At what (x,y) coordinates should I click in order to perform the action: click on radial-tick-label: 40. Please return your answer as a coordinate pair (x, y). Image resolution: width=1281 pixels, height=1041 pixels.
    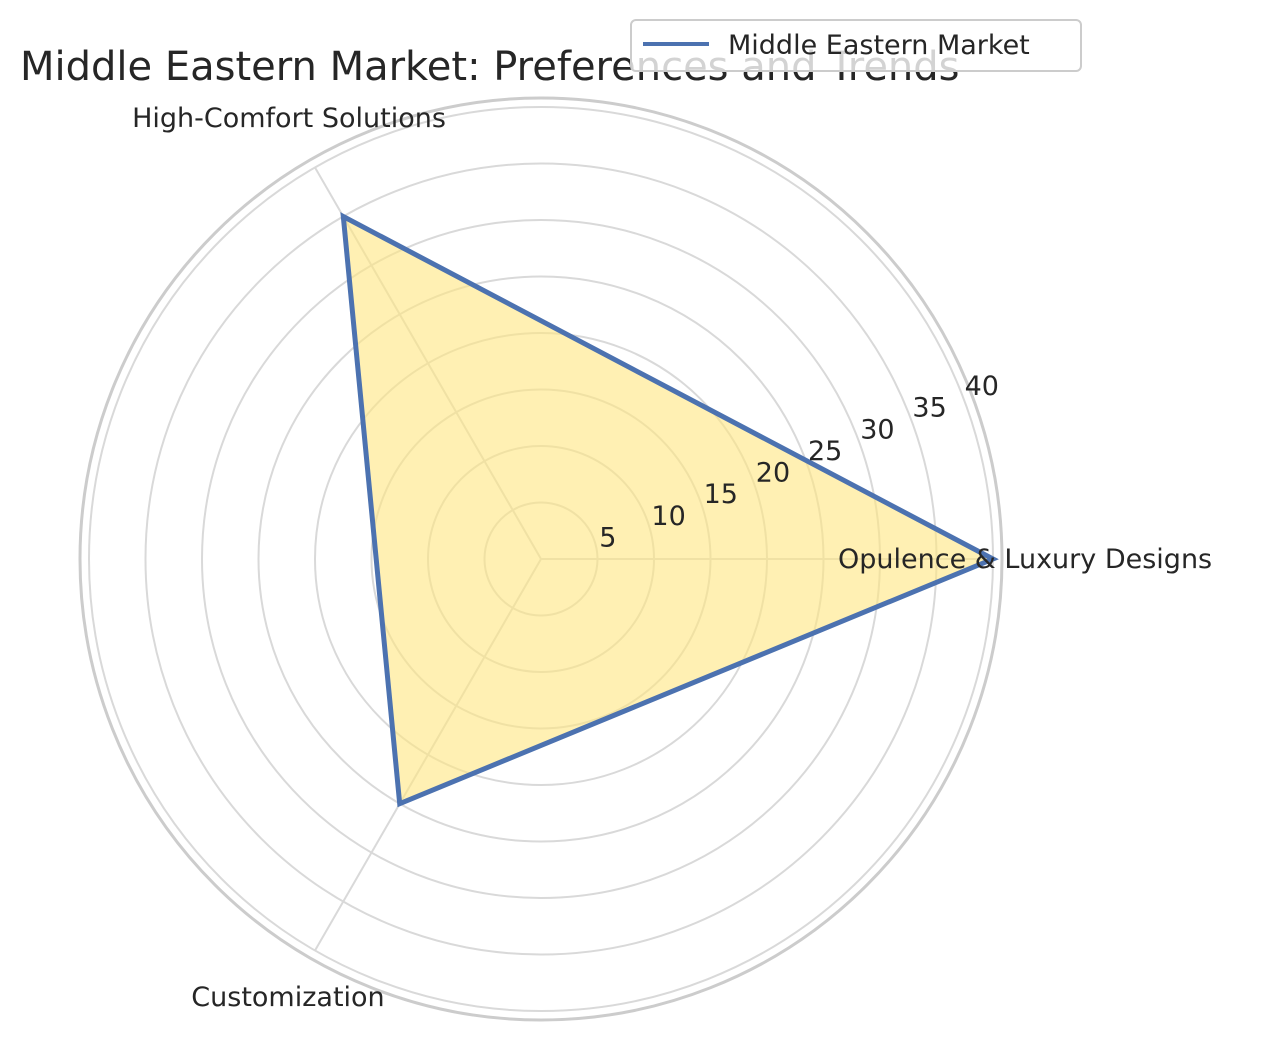
    Looking at the image, I should click on (982, 386).